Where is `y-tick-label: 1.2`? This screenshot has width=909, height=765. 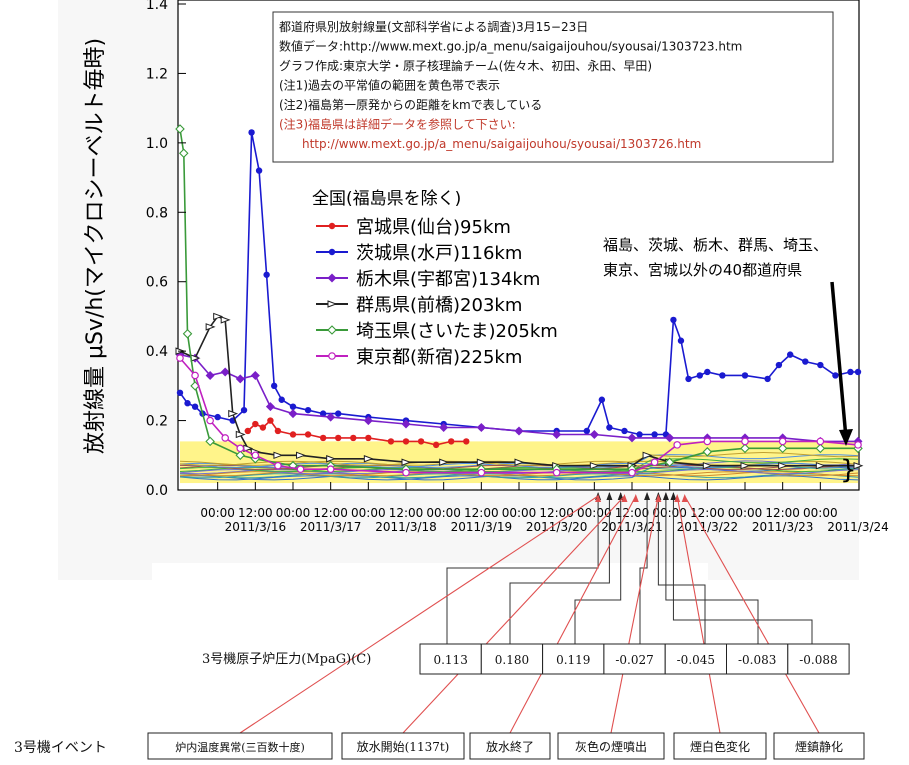
y-tick-label: 1.2 is located at coordinates (157, 74).